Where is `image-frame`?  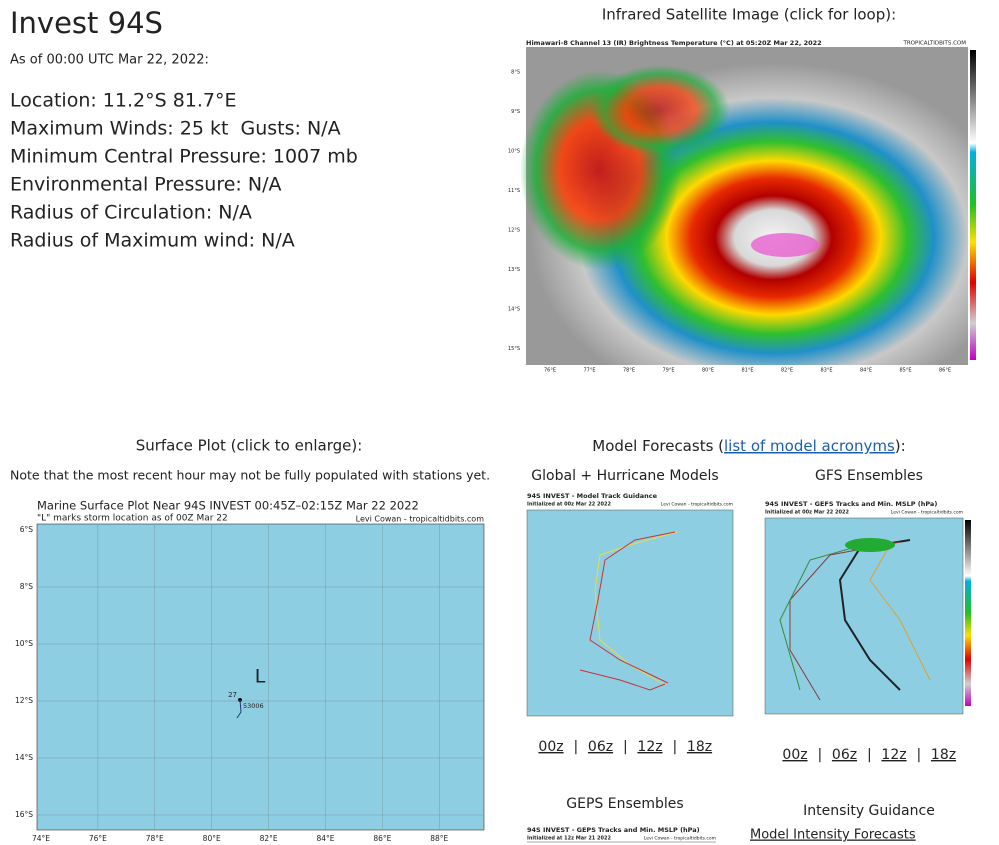 image-frame is located at coordinates (621, 833).